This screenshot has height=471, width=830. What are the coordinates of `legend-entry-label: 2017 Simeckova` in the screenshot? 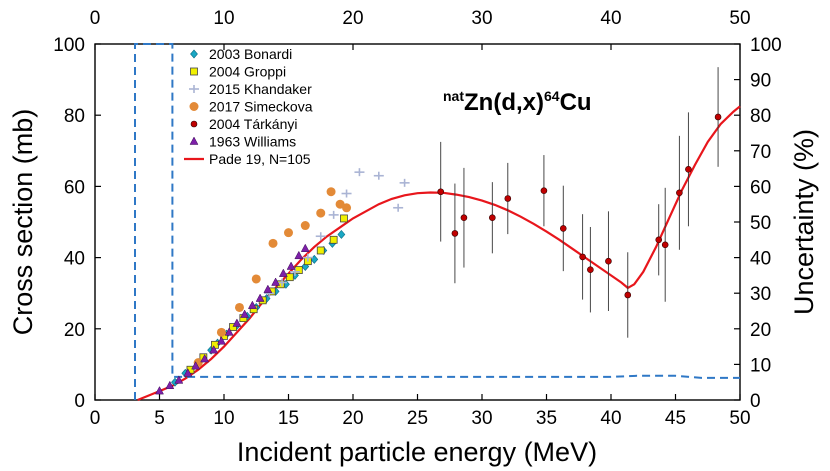 It's located at (261, 107).